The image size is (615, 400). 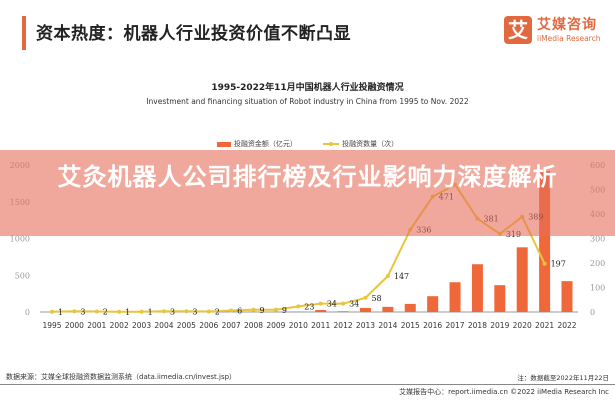 I want to click on left-axis-tick: 0, so click(x=27, y=312).